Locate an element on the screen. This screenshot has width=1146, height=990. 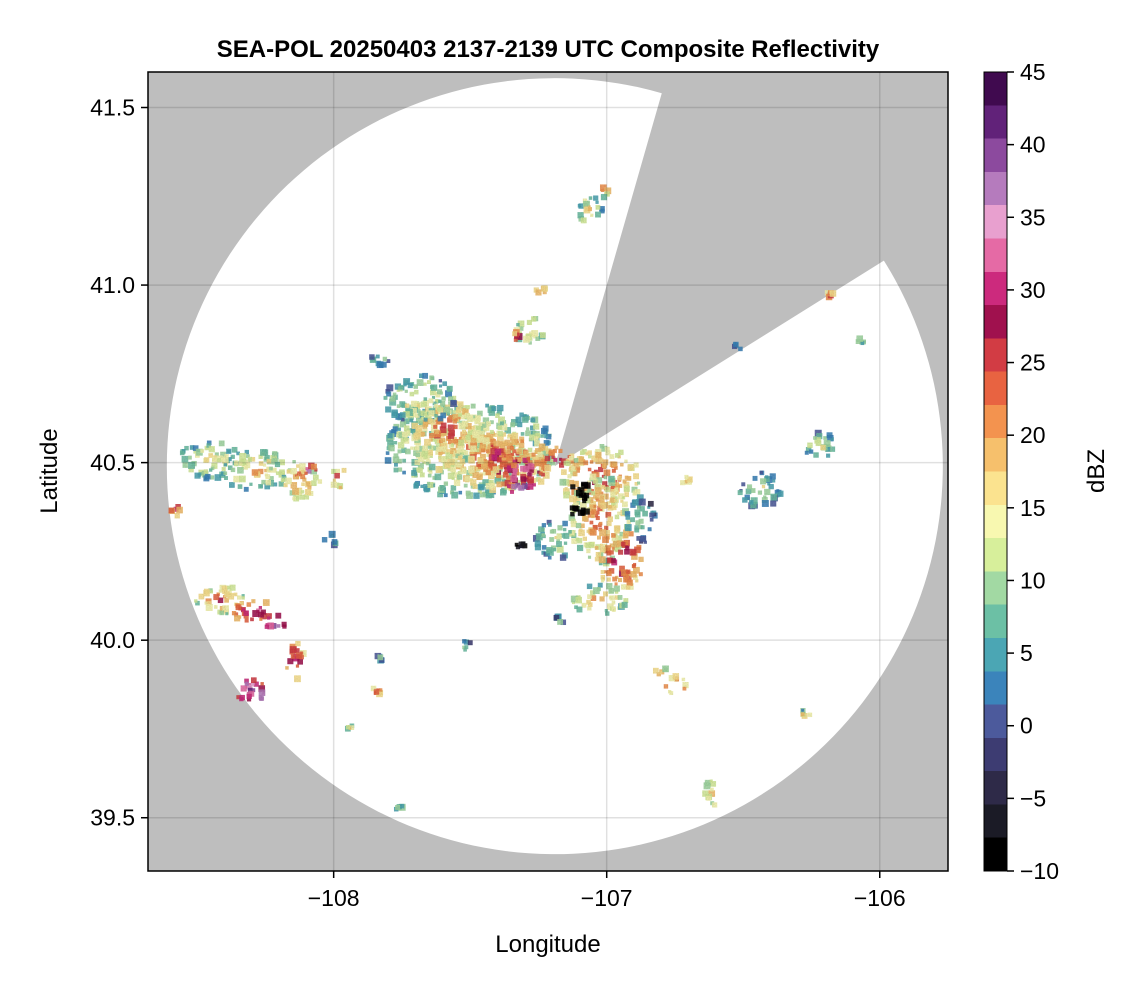
colorbar-tick-label: −5 is located at coordinates (1033, 798).